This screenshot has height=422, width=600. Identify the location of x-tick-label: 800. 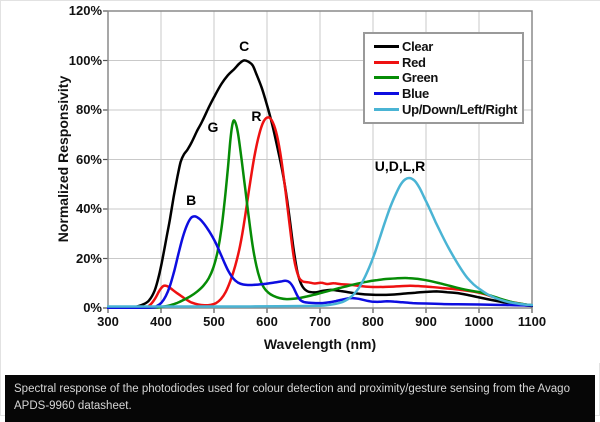
(373, 321).